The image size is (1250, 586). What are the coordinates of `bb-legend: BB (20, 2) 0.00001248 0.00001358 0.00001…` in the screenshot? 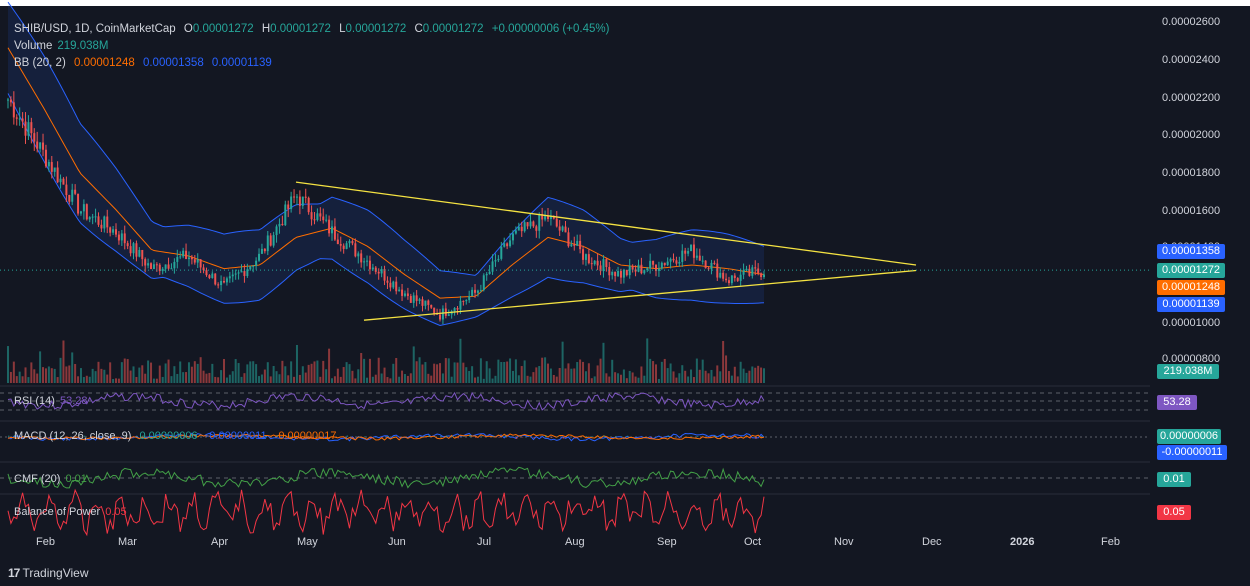 It's located at (145, 63).